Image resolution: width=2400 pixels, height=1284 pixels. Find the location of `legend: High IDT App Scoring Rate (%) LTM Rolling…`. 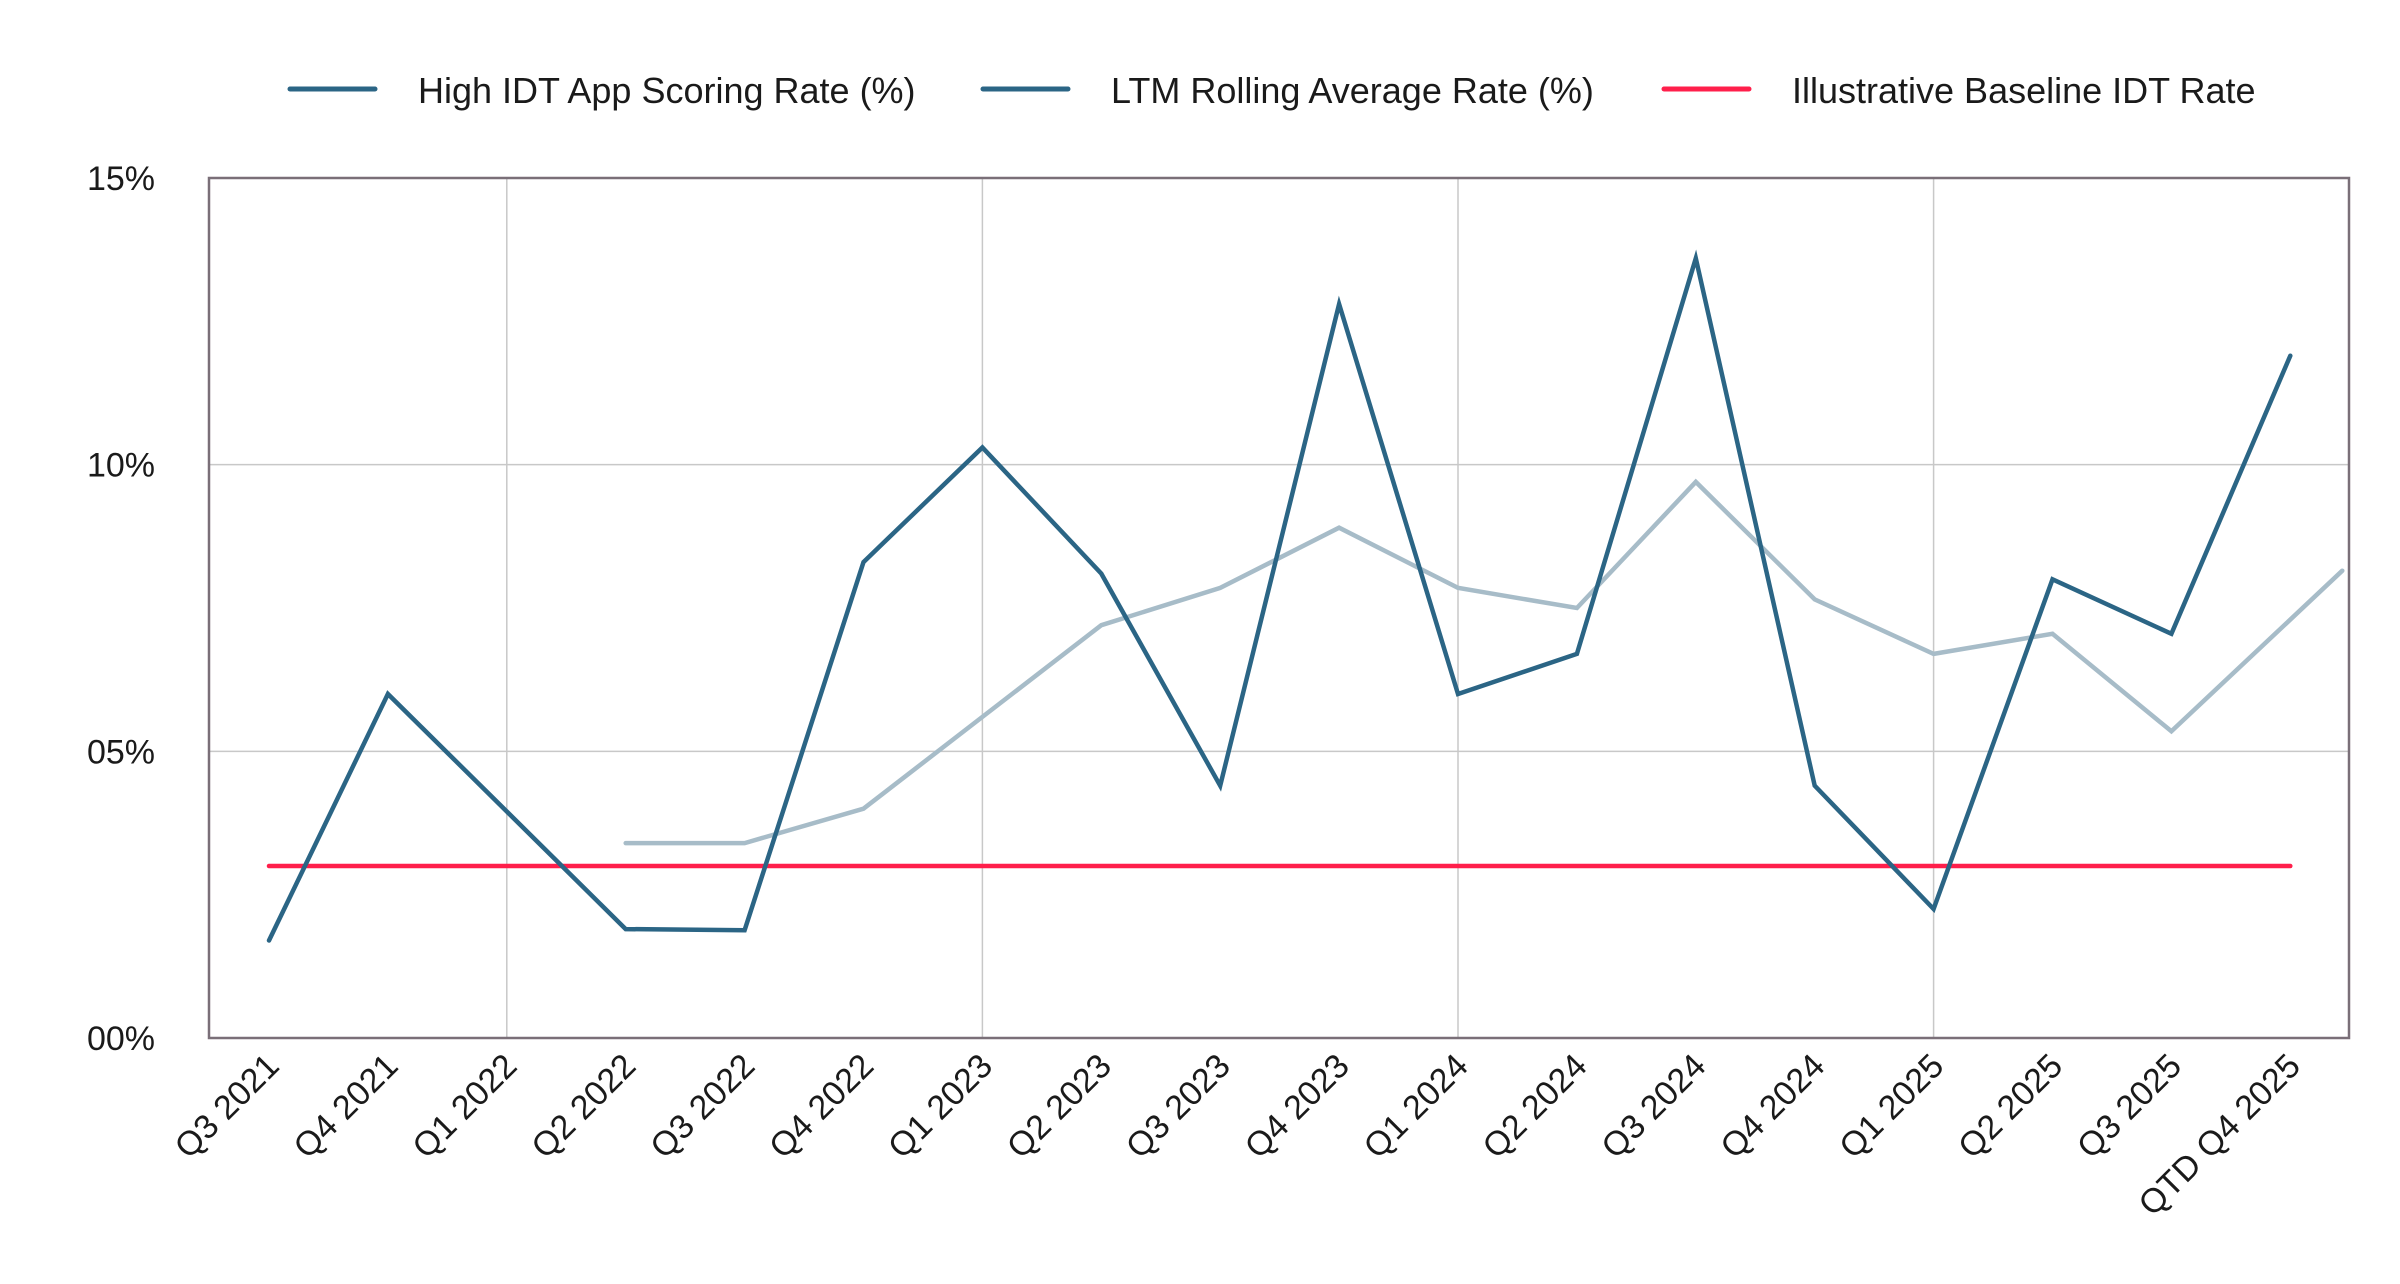

legend: High IDT App Scoring Rate (%) LTM Rolling… is located at coordinates (1273, 90).